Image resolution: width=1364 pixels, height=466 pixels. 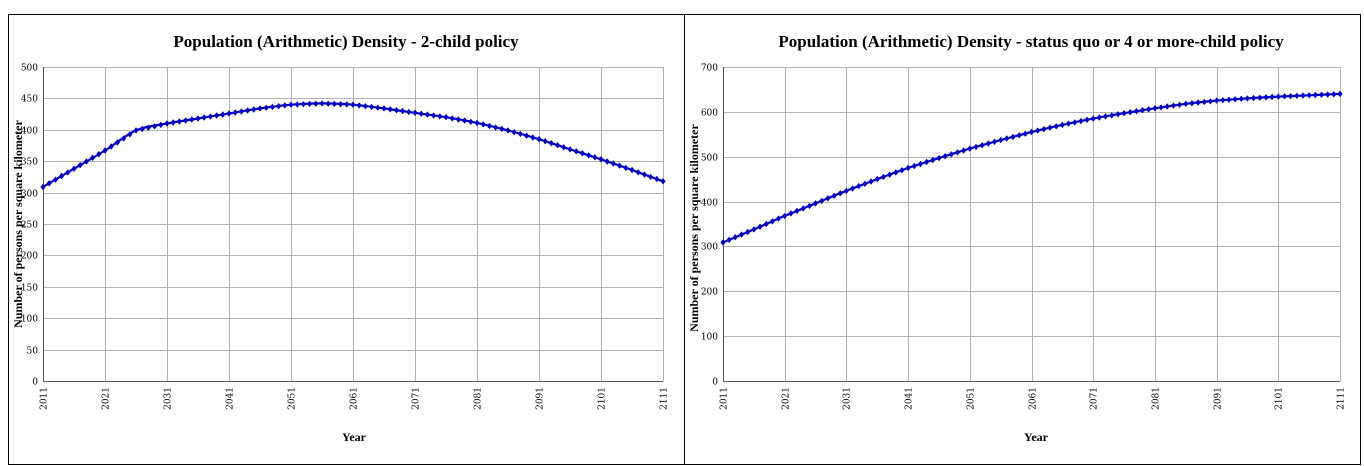 What do you see at coordinates (1157, 398) in the screenshot?
I see `x-tick-label: 2081` at bounding box center [1157, 398].